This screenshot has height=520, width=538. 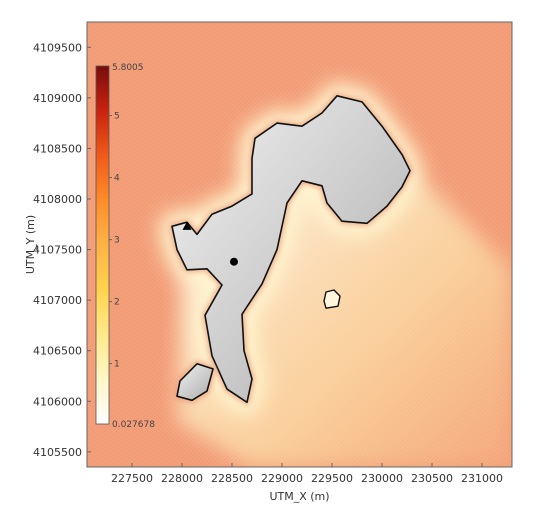 I want to click on y-tick-label: 4109000, so click(x=57, y=98).